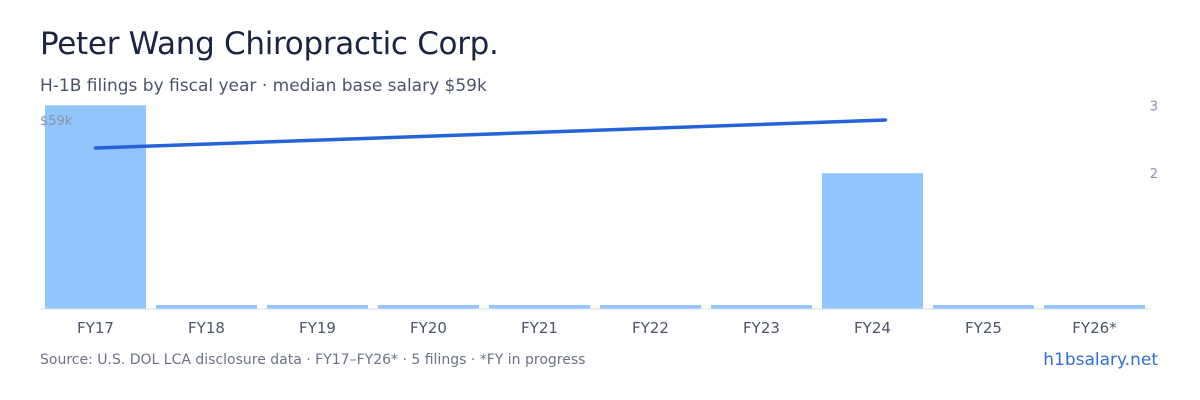  I want to click on bar-fy18, so click(206, 307).